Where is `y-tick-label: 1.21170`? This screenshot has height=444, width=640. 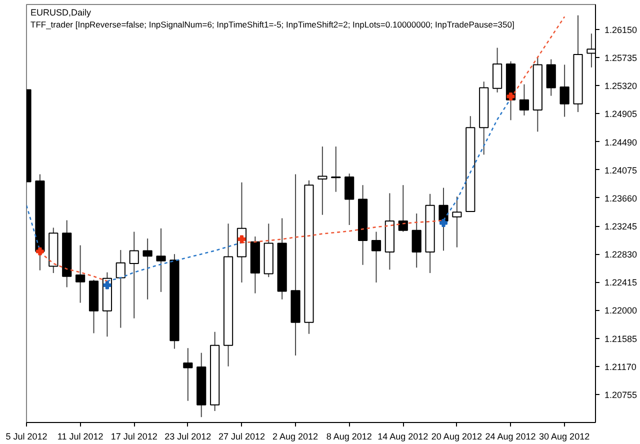 y-tick-label: 1.21170 is located at coordinates (620, 367).